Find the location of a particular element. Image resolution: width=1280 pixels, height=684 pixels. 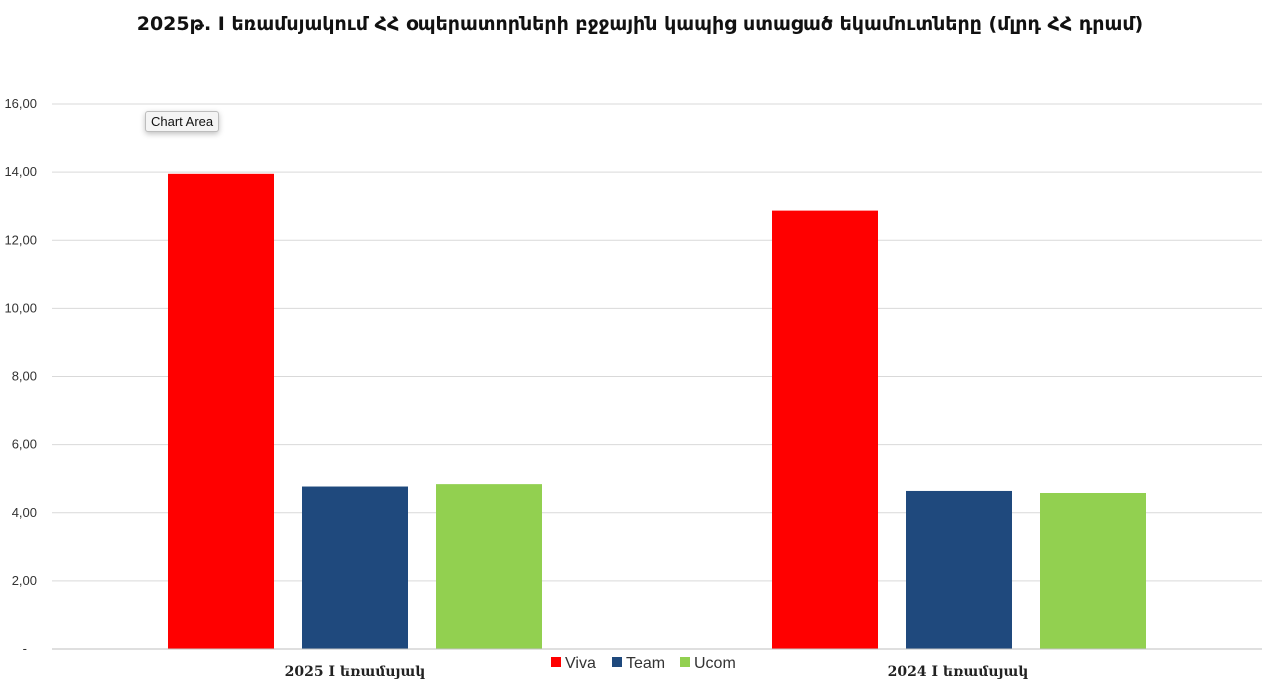

category-labels: 2025 I եռամսյակ 2024 I եռամսյակ is located at coordinates (657, 672).